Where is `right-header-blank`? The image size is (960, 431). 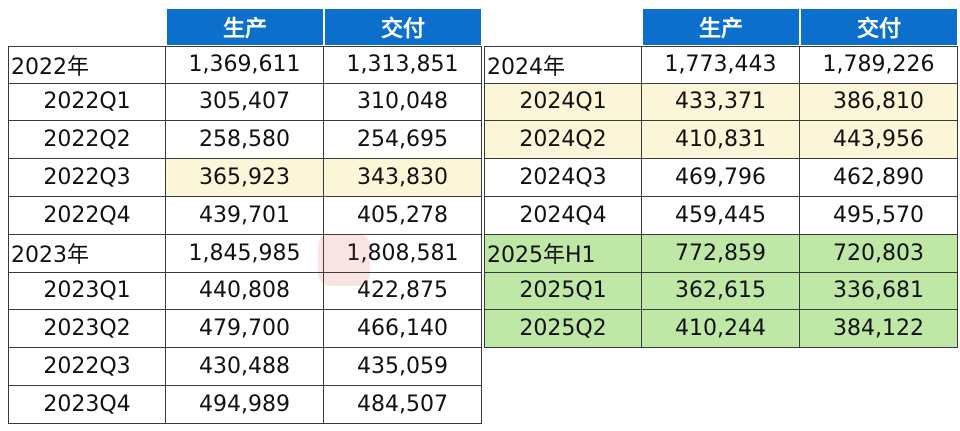
right-header-blank is located at coordinates (563, 27).